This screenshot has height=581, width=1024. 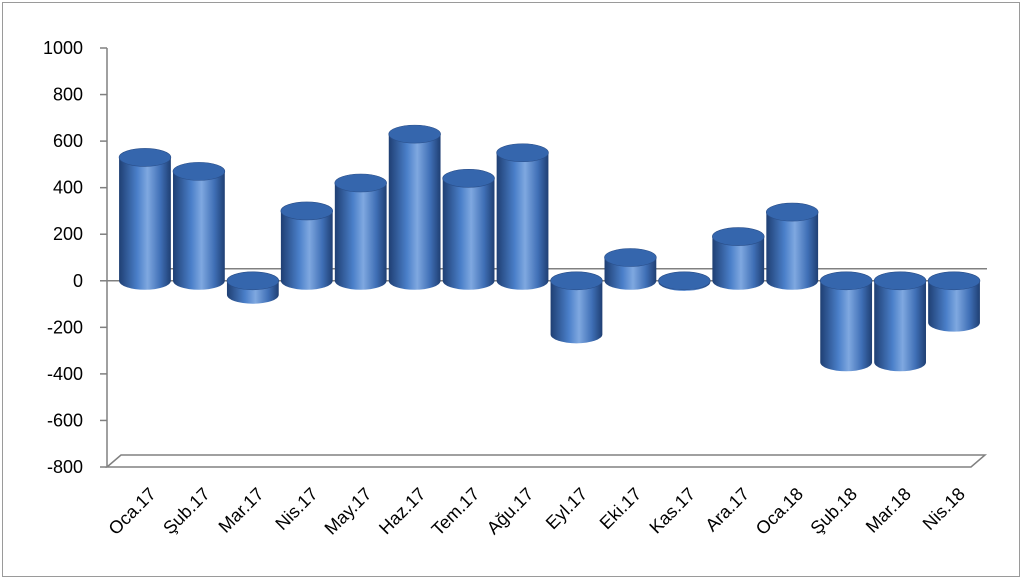 What do you see at coordinates (727, 510) in the screenshot?
I see `x-category-label: Ara.17` at bounding box center [727, 510].